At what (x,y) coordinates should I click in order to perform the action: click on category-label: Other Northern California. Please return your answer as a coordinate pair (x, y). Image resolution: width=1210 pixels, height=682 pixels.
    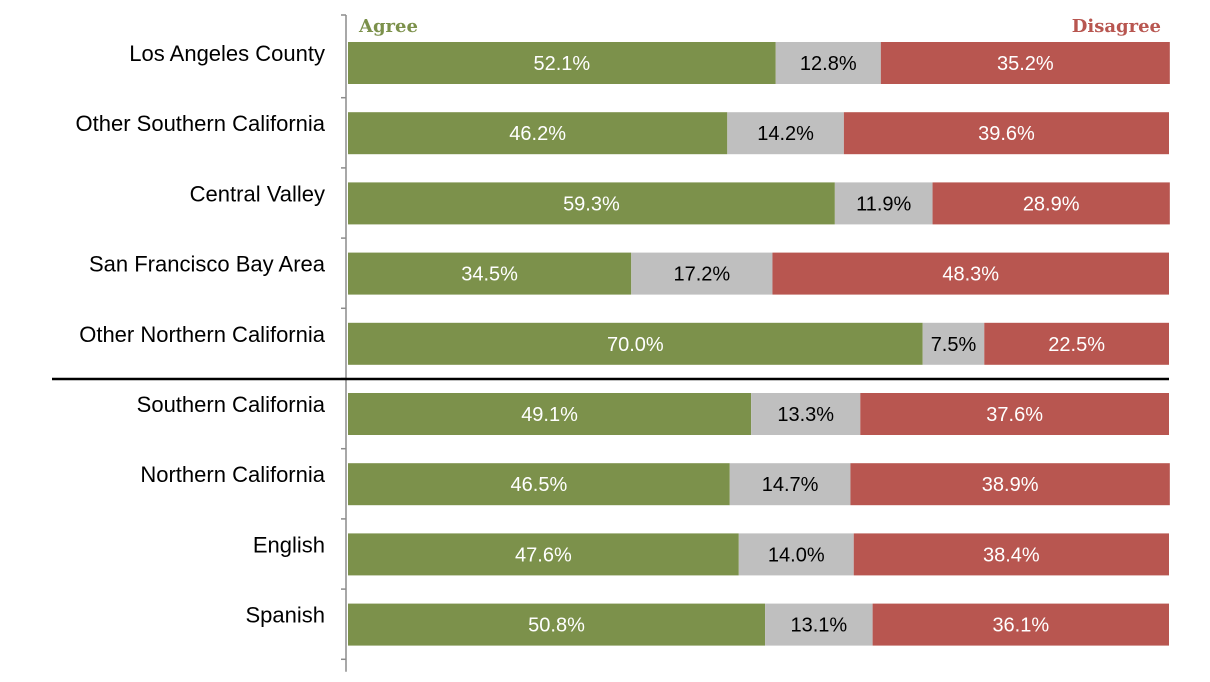
    Looking at the image, I should click on (202, 334).